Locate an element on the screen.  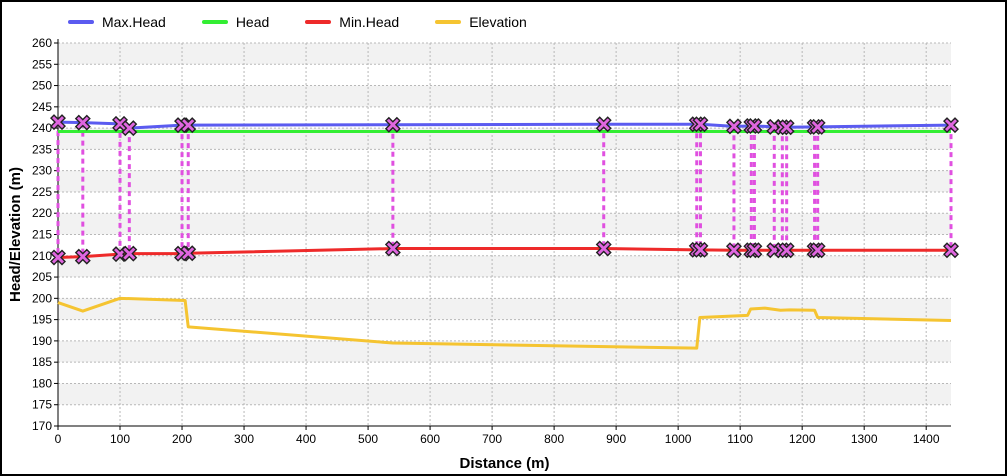
y-tick-label: 225 is located at coordinates (42, 192).